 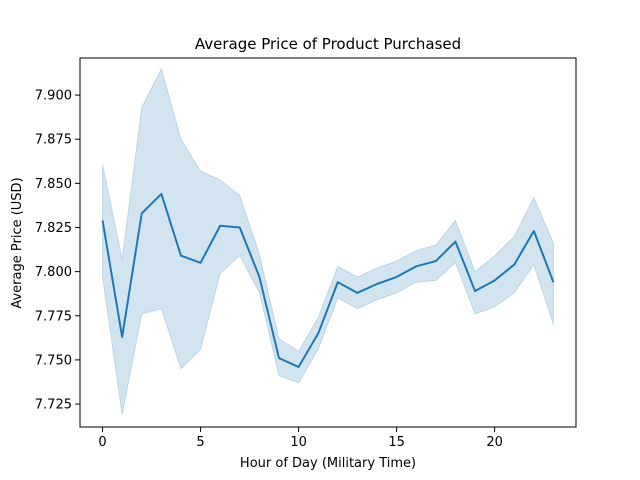 I want to click on y-tick-label: 7.875, so click(x=53, y=140).